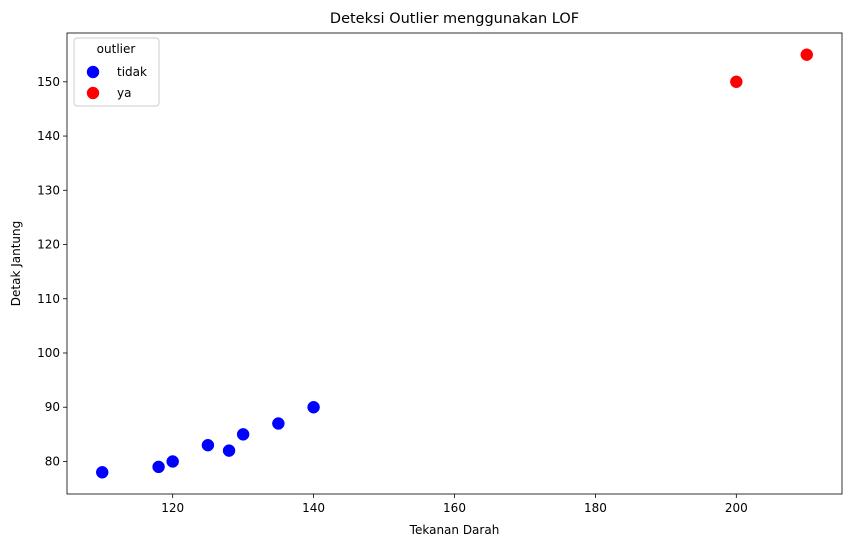 The image size is (850, 547). I want to click on x-axis-ticks: 120 140 160 180 200, so click(454, 504).